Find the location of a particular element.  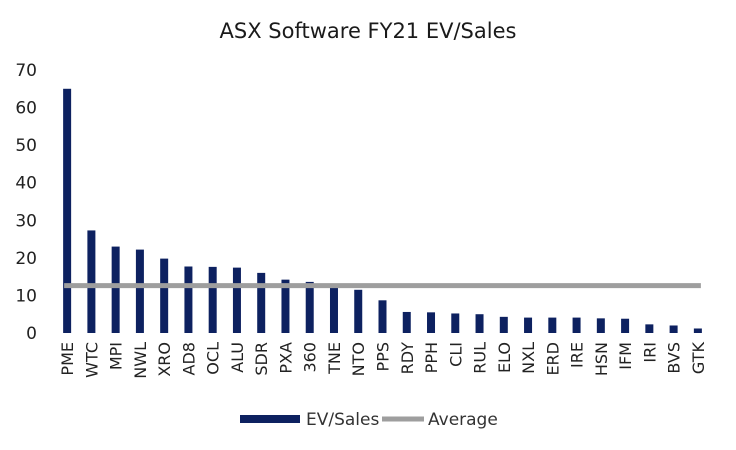

x-tick-label: ALU is located at coordinates (237, 357).